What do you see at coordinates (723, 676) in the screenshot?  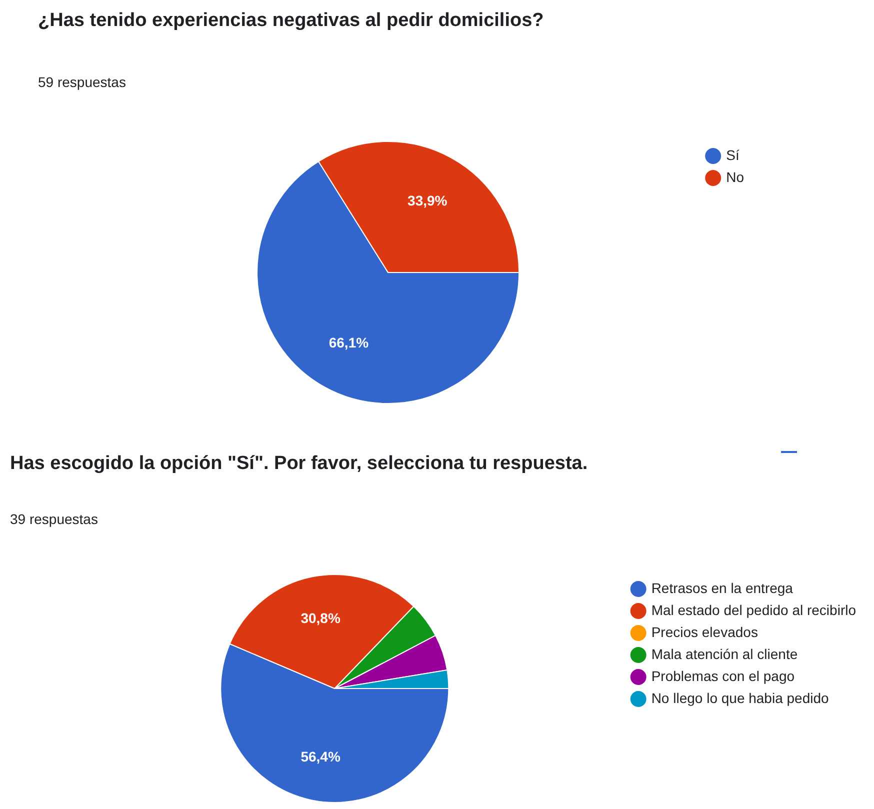 I see `legend-label: Problemas con el pago` at bounding box center [723, 676].